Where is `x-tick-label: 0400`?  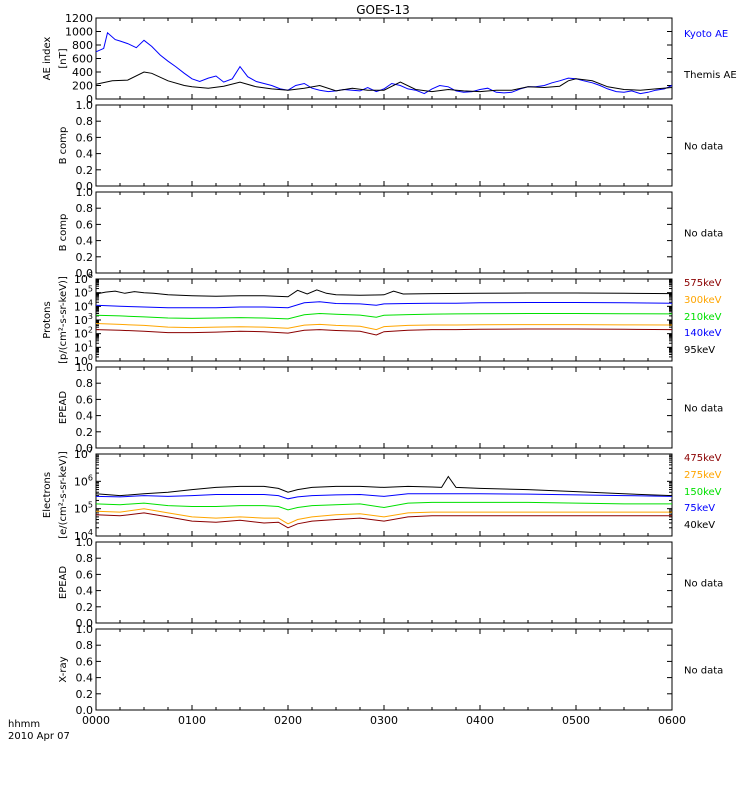 x-tick-label: 0400 is located at coordinates (480, 720).